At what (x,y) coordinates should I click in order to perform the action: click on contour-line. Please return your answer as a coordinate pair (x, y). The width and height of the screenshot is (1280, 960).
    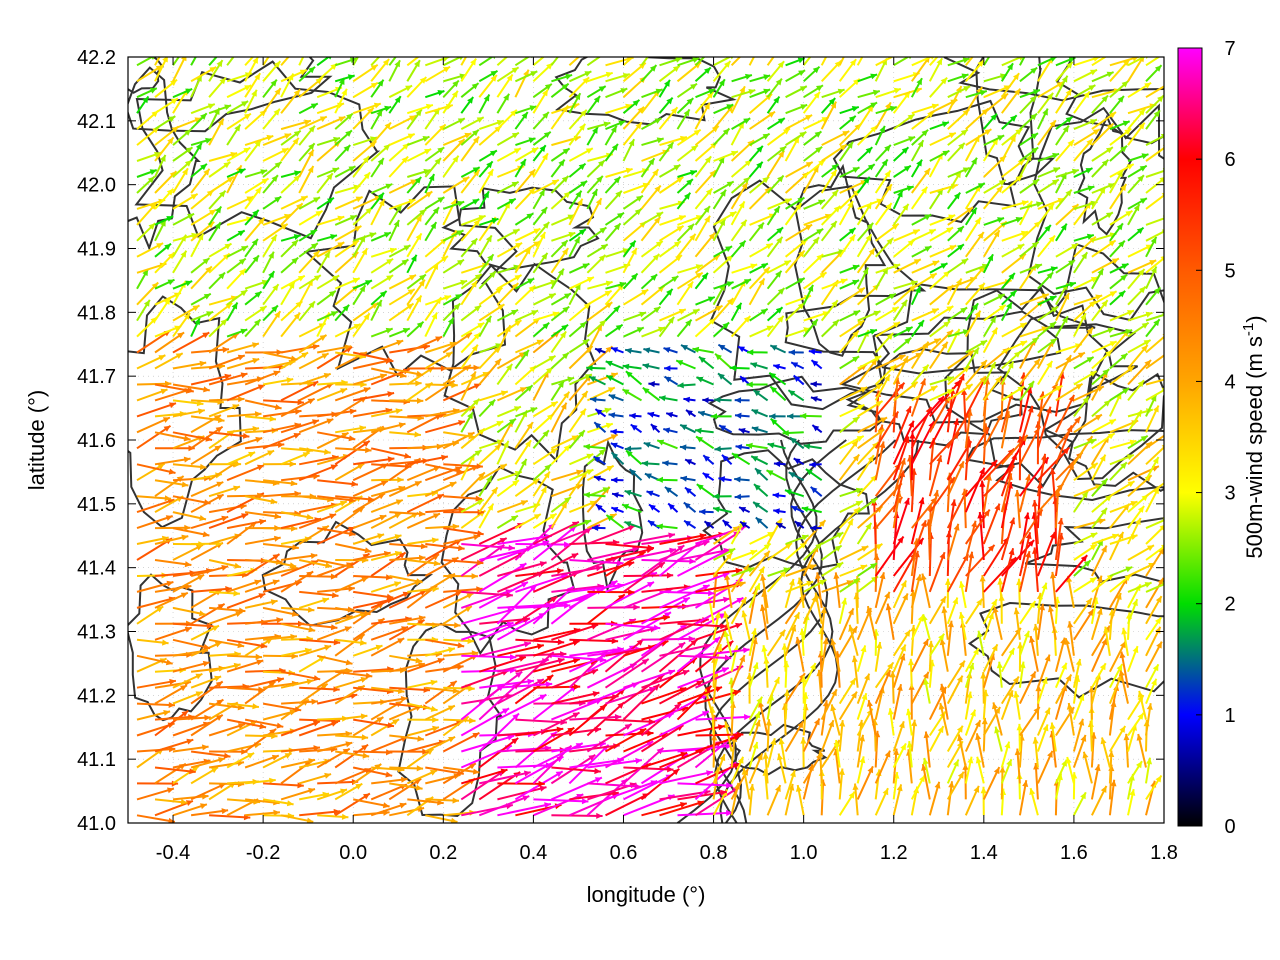
    Looking at the image, I should click on (805, 631).